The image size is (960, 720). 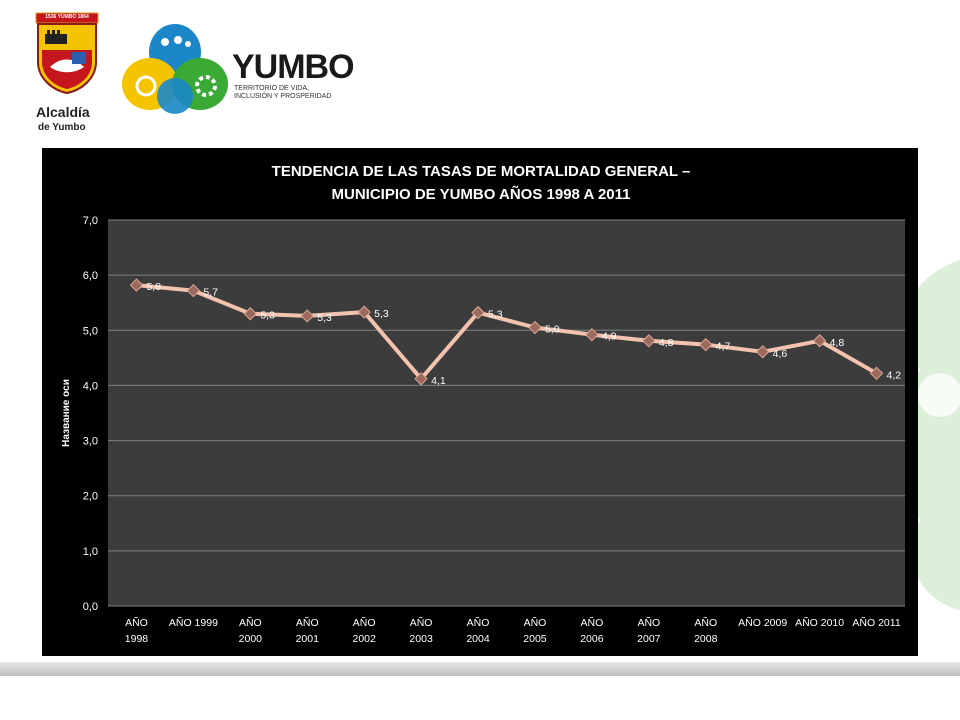 I want to click on x-tick-text: 2008, so click(x=706, y=639).